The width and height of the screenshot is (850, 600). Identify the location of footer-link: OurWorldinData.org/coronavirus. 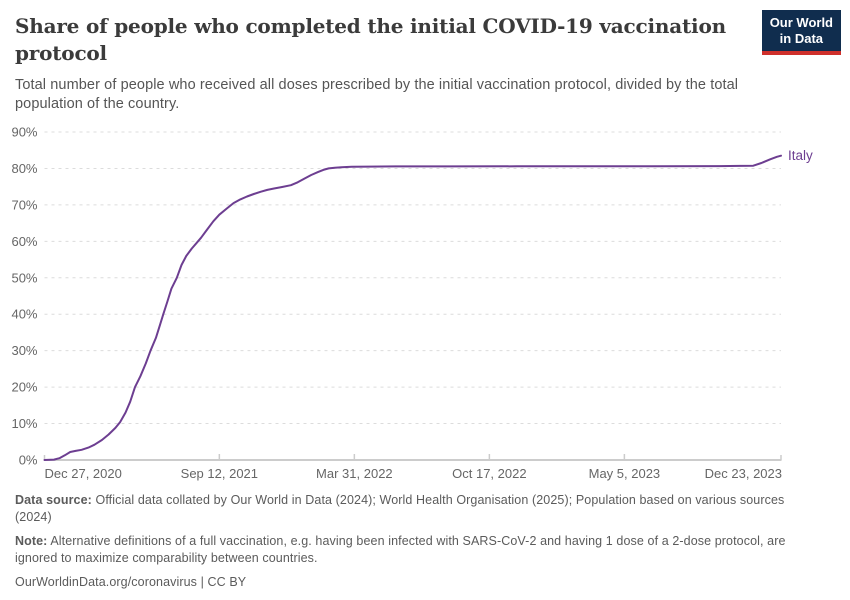
(106, 582).